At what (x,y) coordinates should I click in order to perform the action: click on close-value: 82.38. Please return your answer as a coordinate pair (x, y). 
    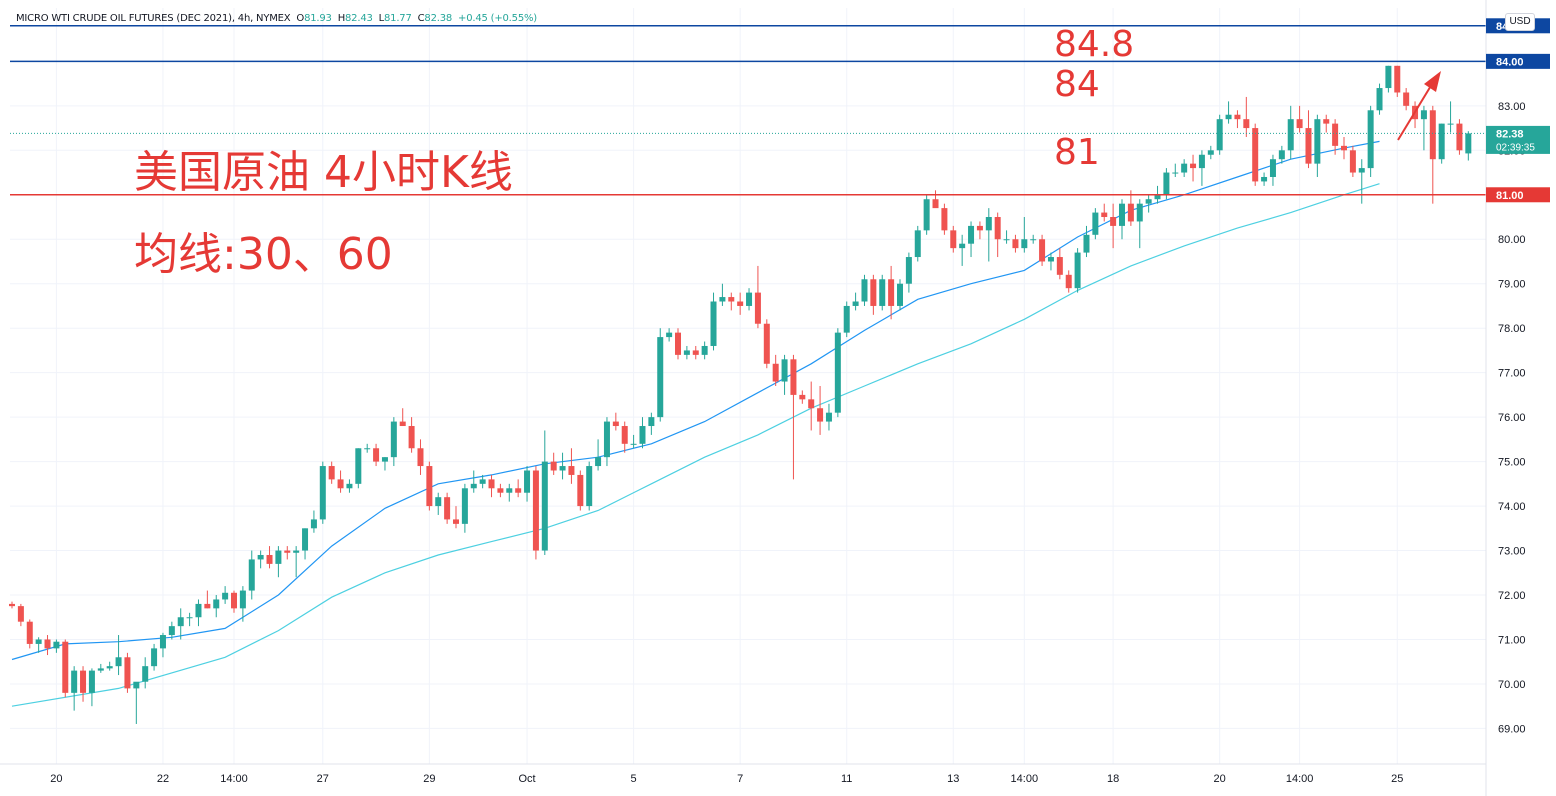
    Looking at the image, I should click on (438, 18).